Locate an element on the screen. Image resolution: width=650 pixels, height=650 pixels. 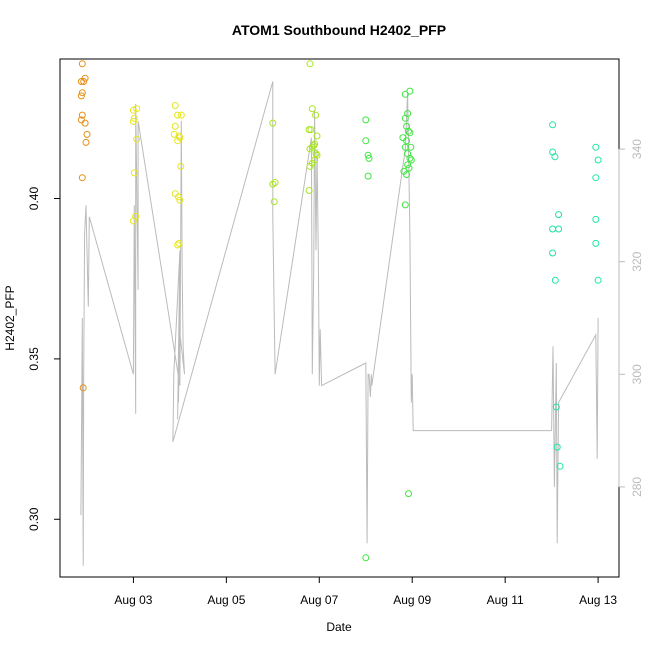
y2-tick-label: 340 is located at coordinates (637, 149).